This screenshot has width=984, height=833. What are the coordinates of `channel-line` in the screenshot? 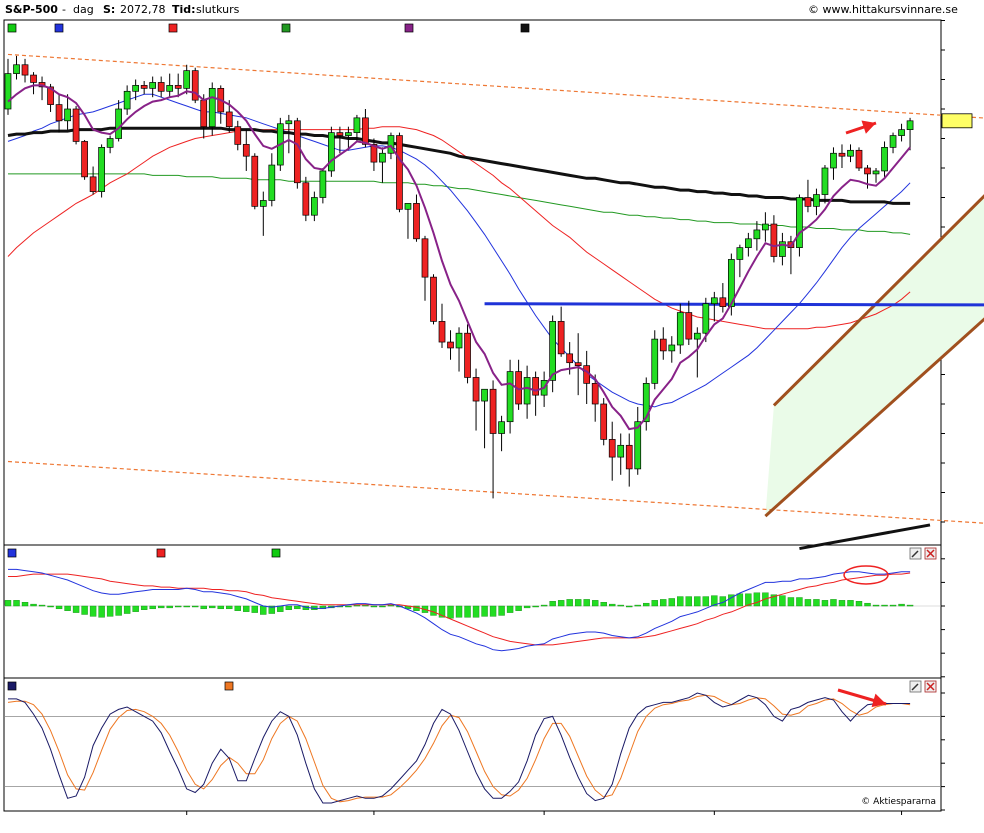 It's located at (878, 300).